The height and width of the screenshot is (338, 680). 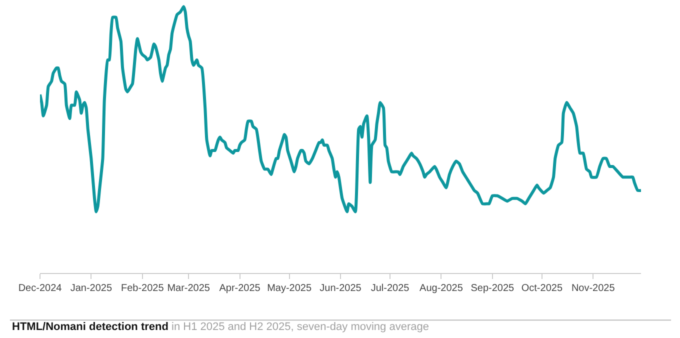 I want to click on x-tick-label: Jan-2025, so click(x=91, y=288).